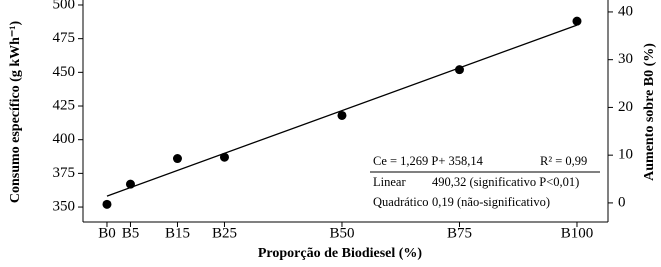  I want to click on x-tick-label: B75, so click(459, 233).